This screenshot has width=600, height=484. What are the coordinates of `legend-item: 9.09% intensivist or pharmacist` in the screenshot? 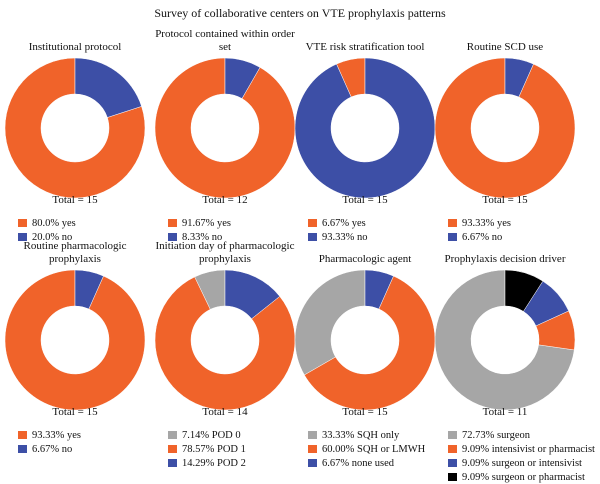 It's located at (521, 449).